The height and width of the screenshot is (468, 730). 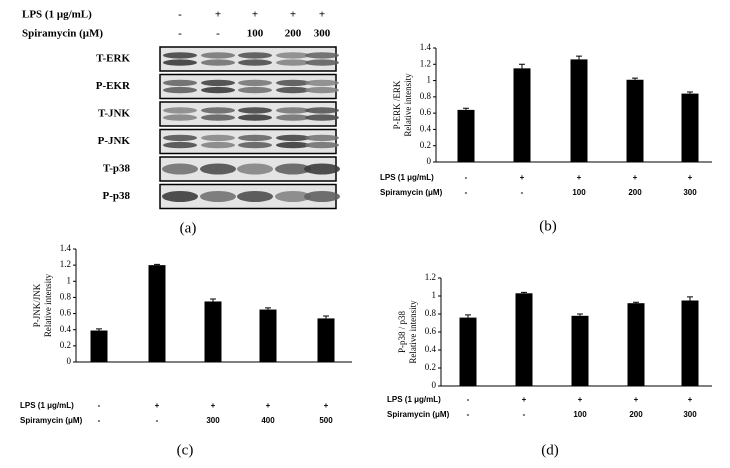 I want to click on blot-box, so click(x=248, y=141).